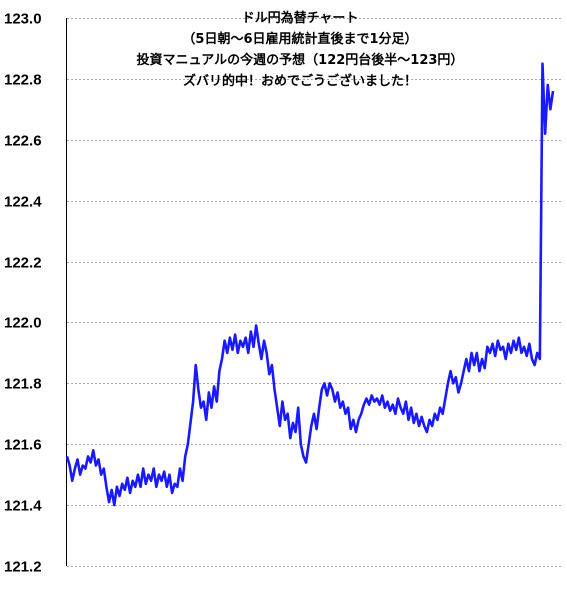 The height and width of the screenshot is (589, 567). I want to click on chart-title-line: 投資マニュアルの今週の予想（122円台後半～123円）, so click(300, 60).